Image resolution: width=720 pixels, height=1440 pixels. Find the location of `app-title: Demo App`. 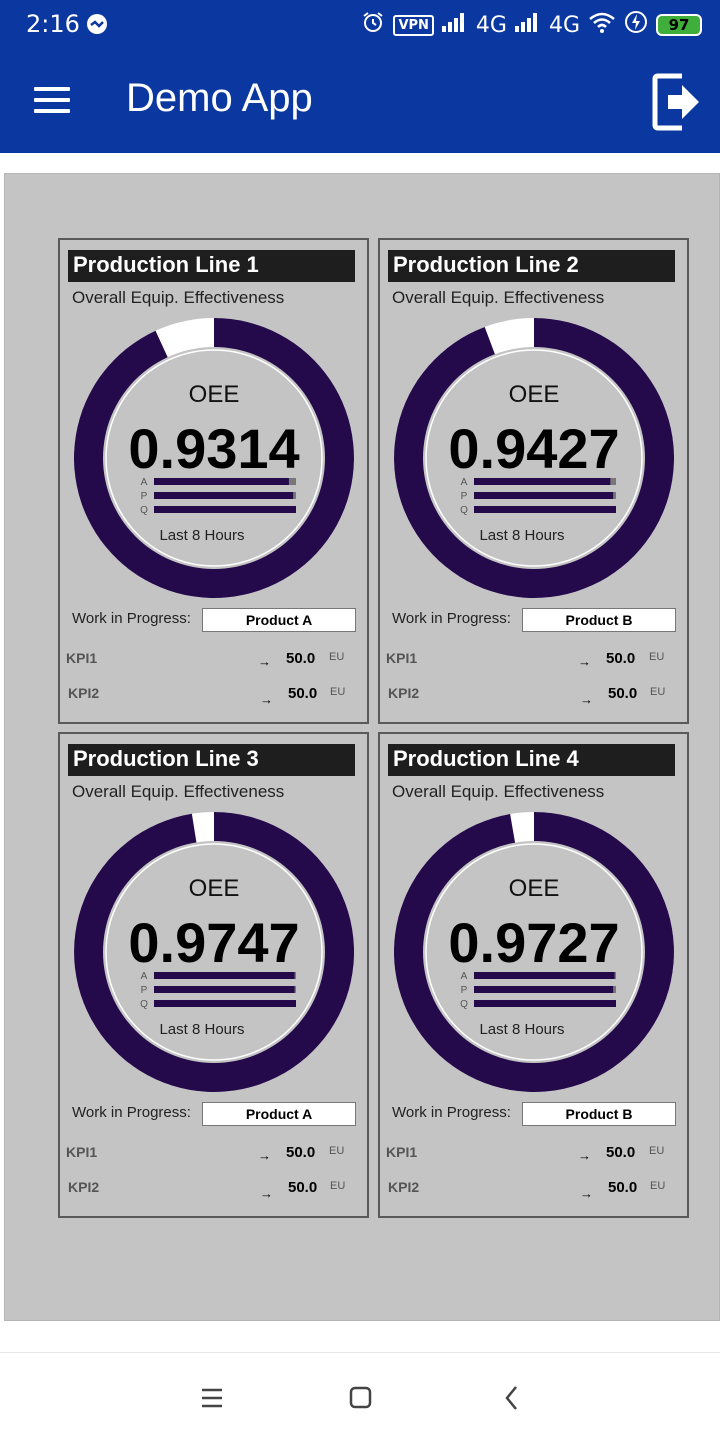

app-title: Demo App is located at coordinates (219, 98).